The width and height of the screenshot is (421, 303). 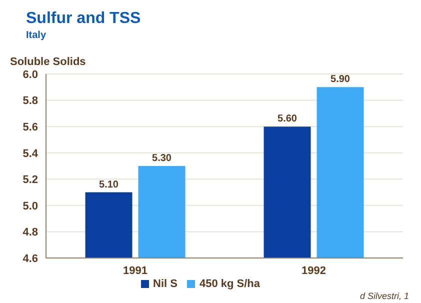 I want to click on y-tick-label: 5.4, so click(x=30, y=154).